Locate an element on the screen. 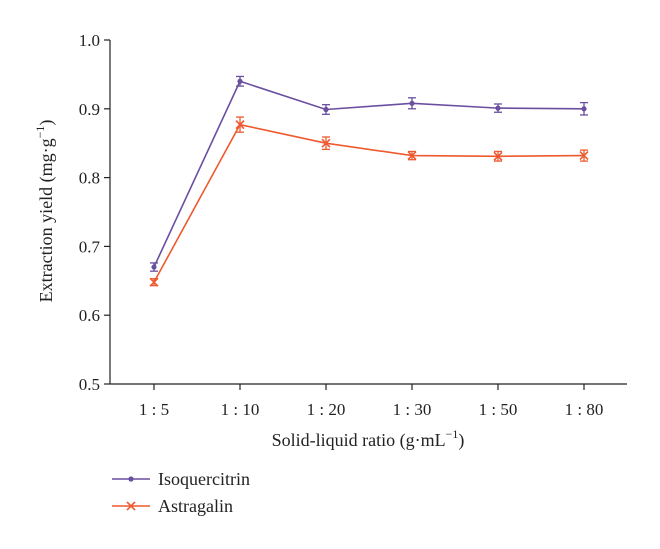  x-tick-label: 1 : 30 is located at coordinates (412, 409).